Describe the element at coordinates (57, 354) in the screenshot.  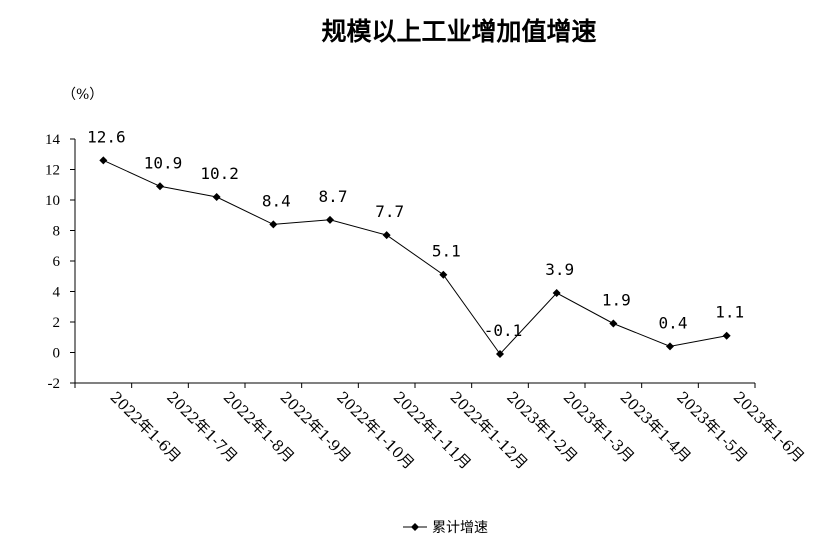
I see `y-tick-label: 0` at that location.